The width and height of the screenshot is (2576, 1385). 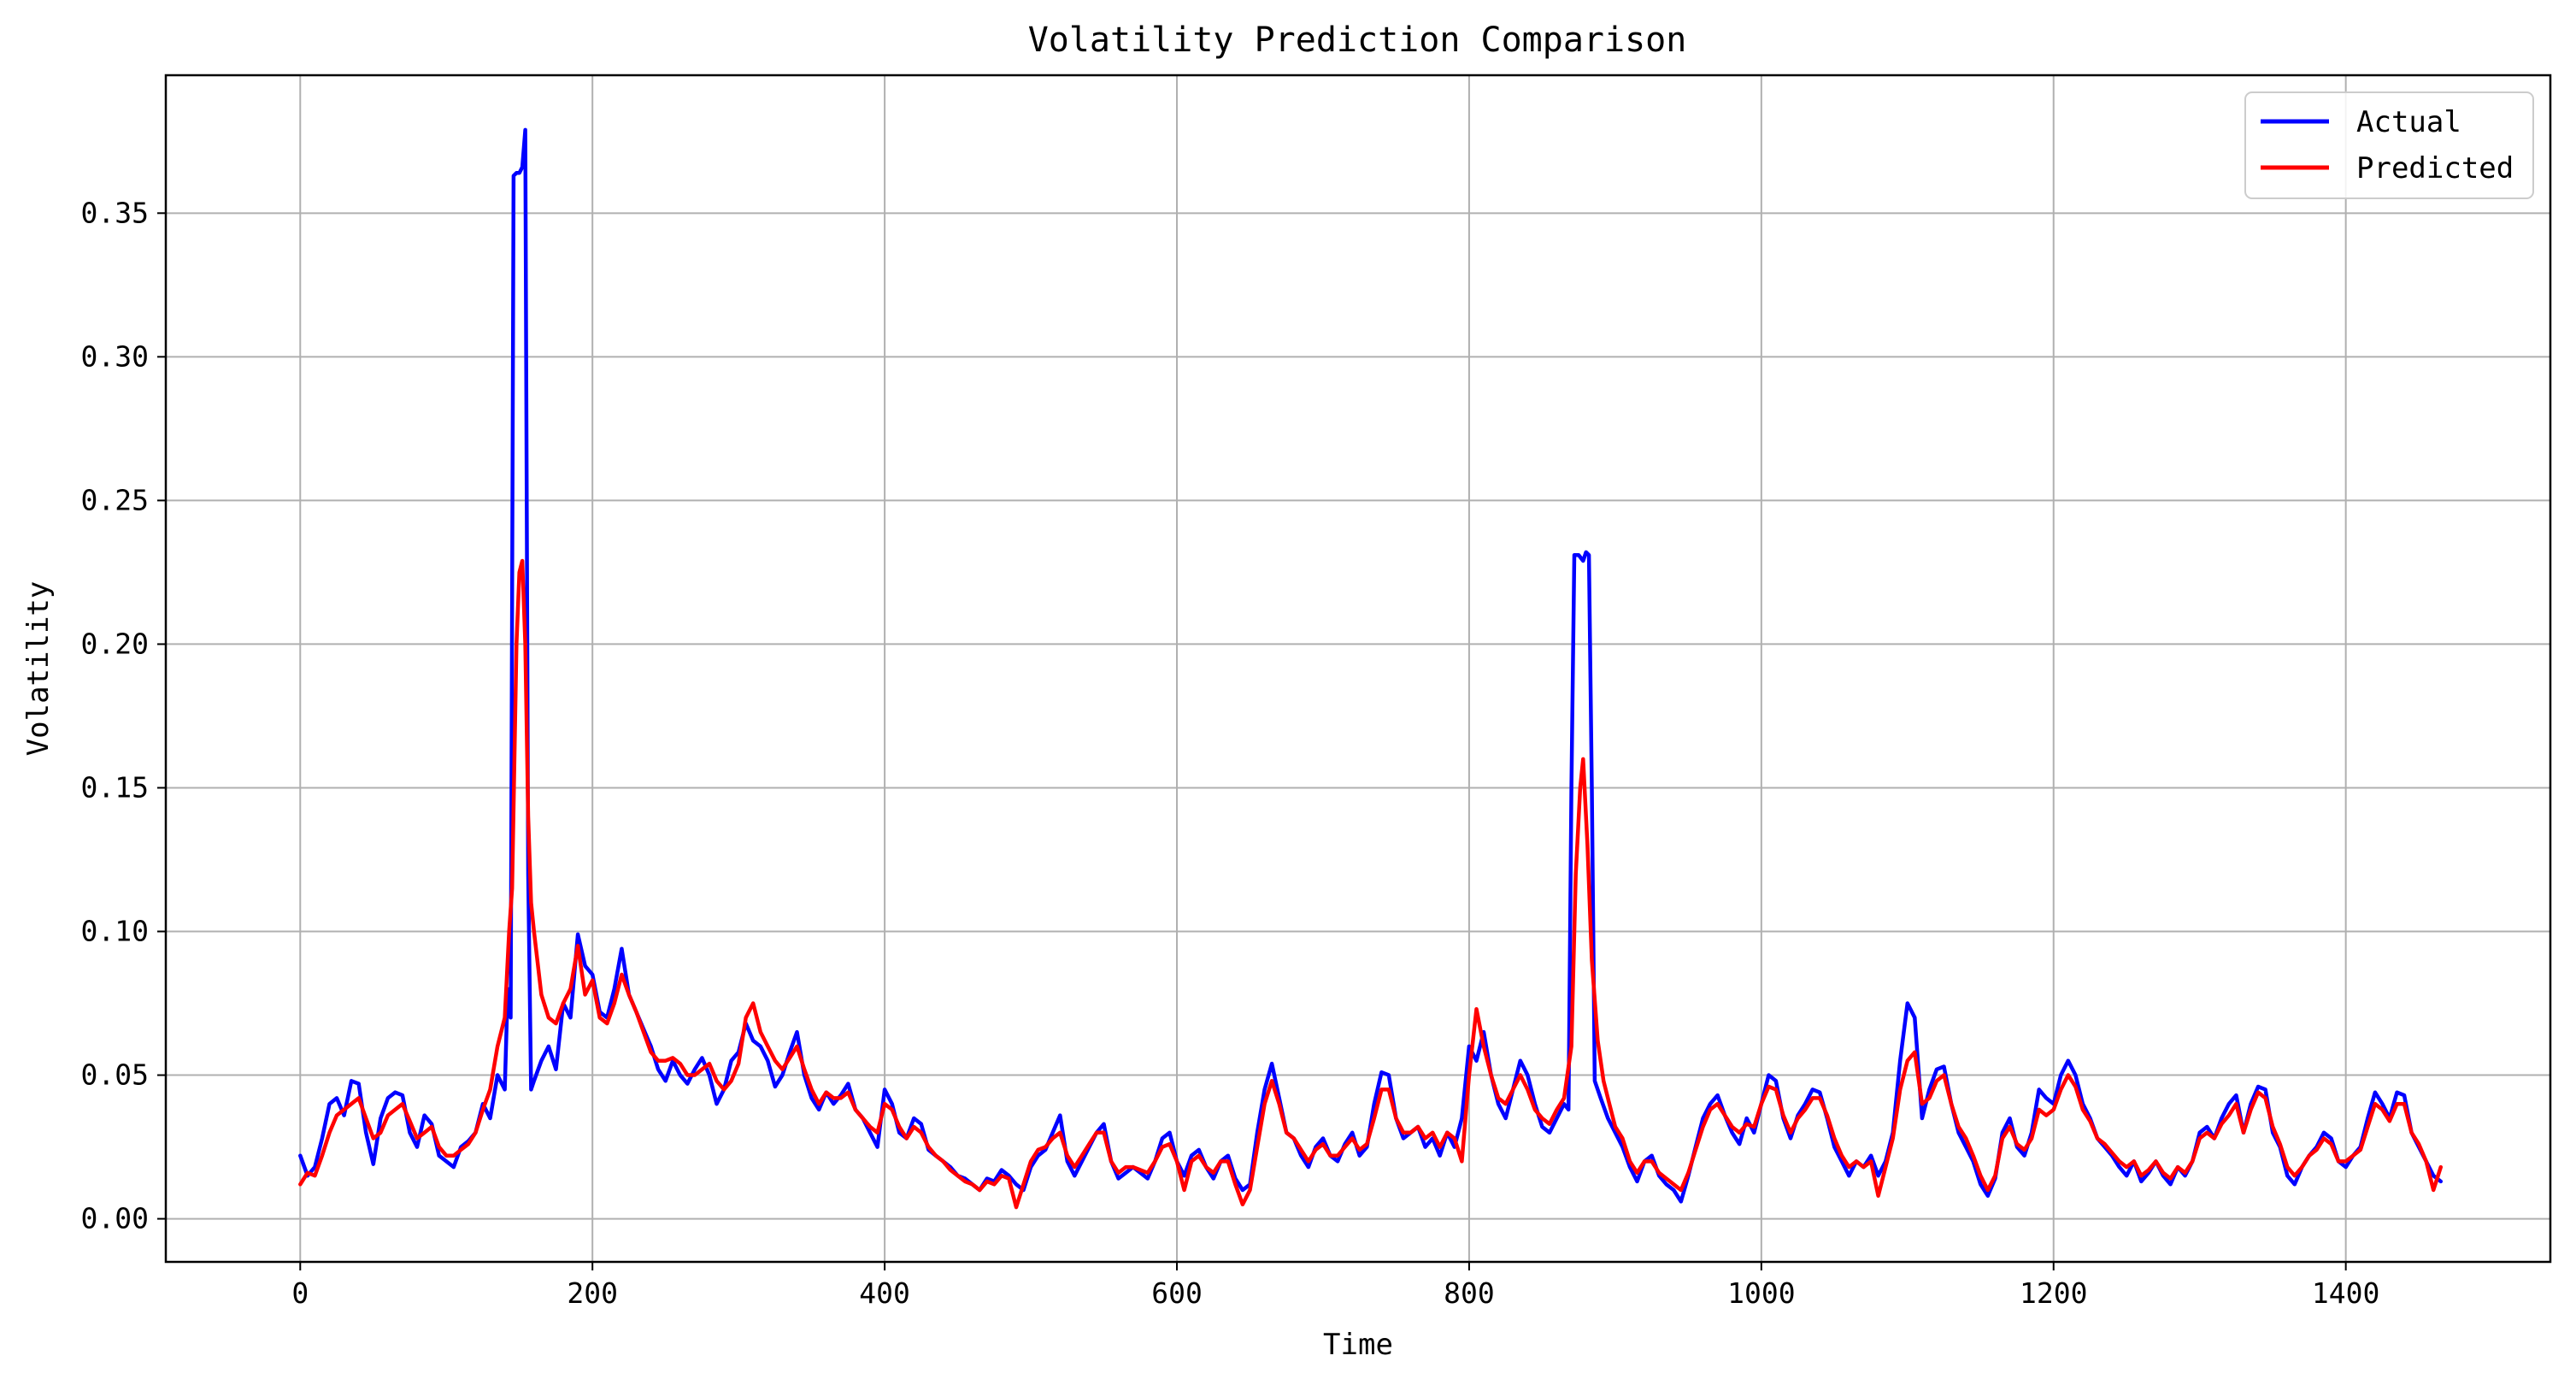 What do you see at coordinates (1469, 1293) in the screenshot?
I see `x-tick-label: 800` at bounding box center [1469, 1293].